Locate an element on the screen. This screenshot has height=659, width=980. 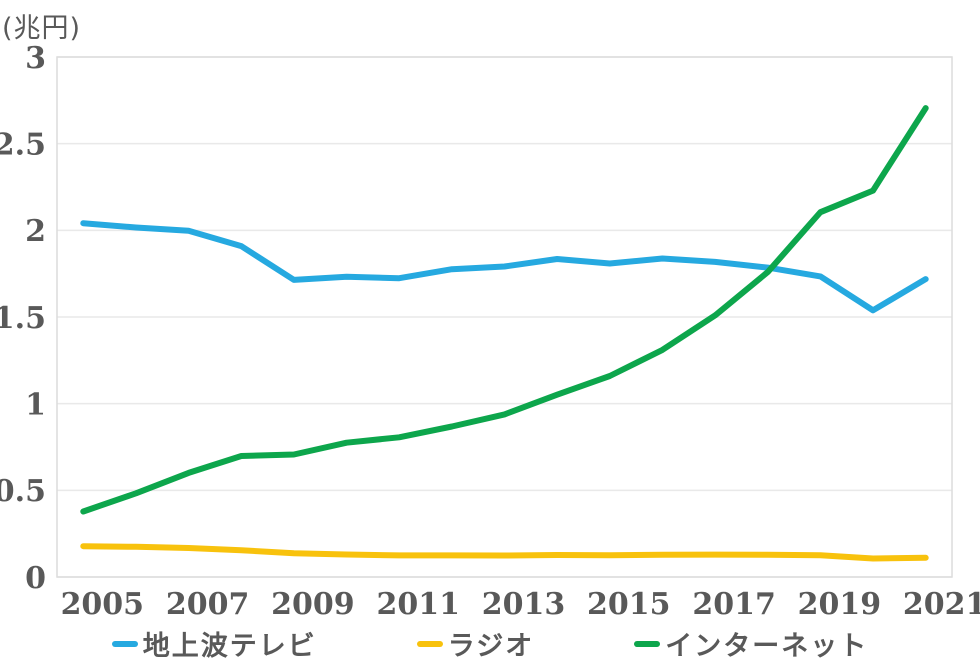
y-tick-label: 0 is located at coordinates (35, 578).